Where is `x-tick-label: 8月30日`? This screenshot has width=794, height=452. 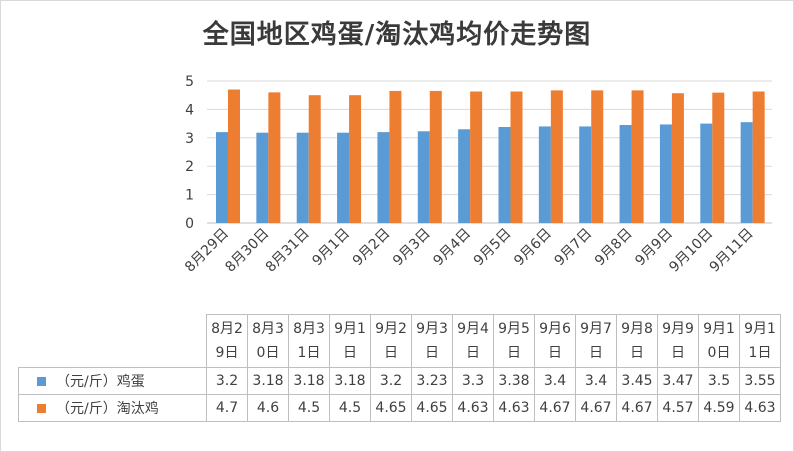 x-tick-label: 8月30日 is located at coordinates (247, 251).